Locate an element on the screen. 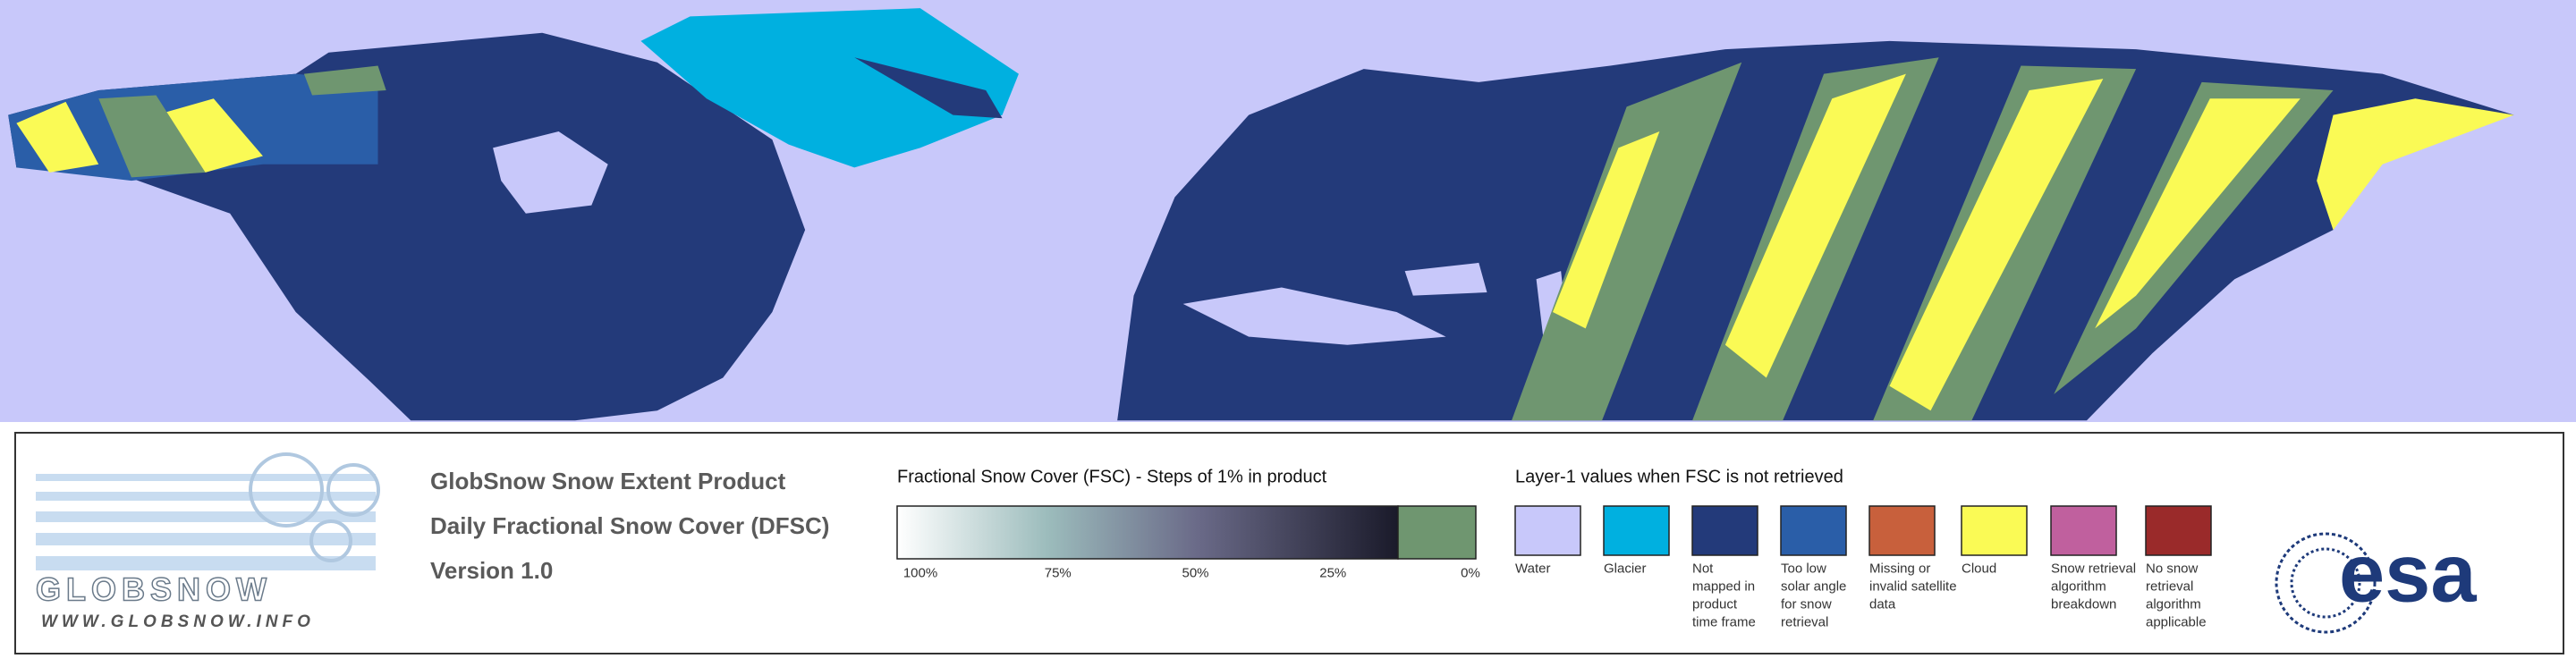 The height and width of the screenshot is (667, 2576). fsc-gradient is located at coordinates (1147, 532).